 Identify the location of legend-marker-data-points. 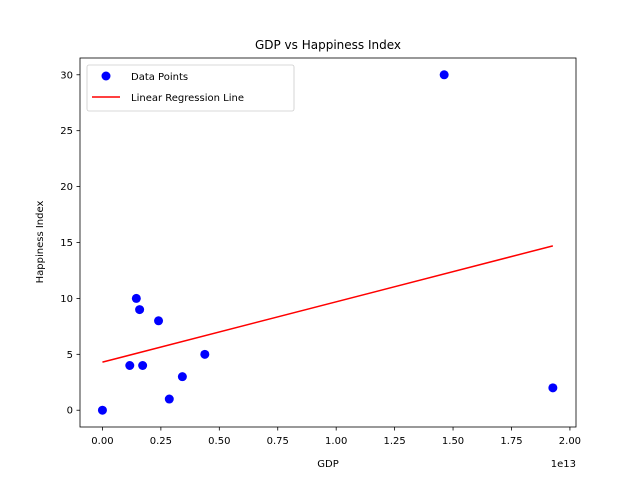
(106, 76).